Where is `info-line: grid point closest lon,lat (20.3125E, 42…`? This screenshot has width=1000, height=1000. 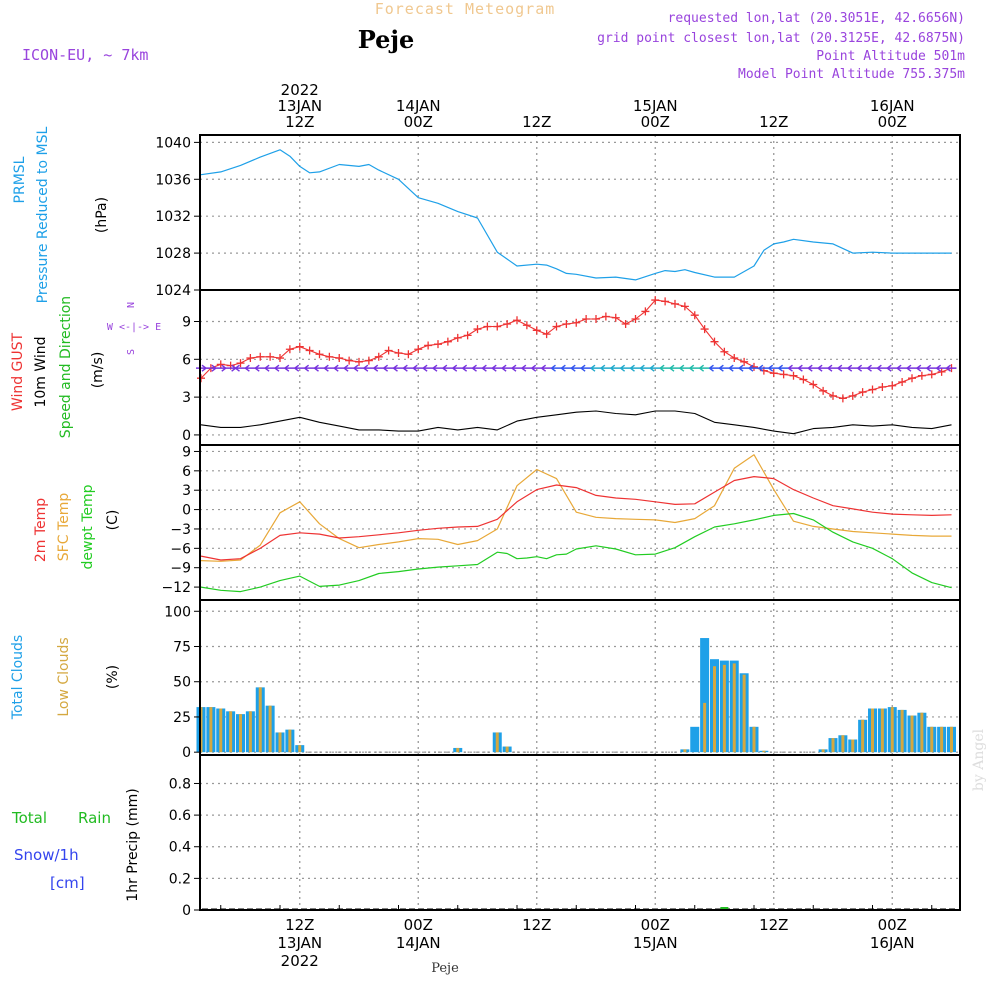 info-line: grid point closest lon,lat (20.3125E, 42… is located at coordinates (781, 38).